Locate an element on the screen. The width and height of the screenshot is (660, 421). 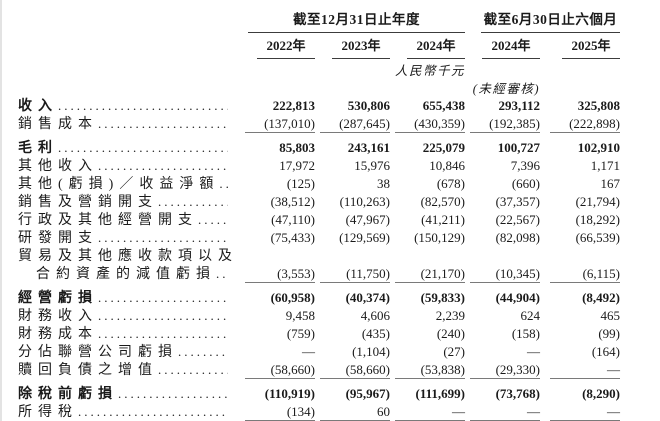
row-label: 分佔聯營公司虧損 is located at coordinates (98, 352).